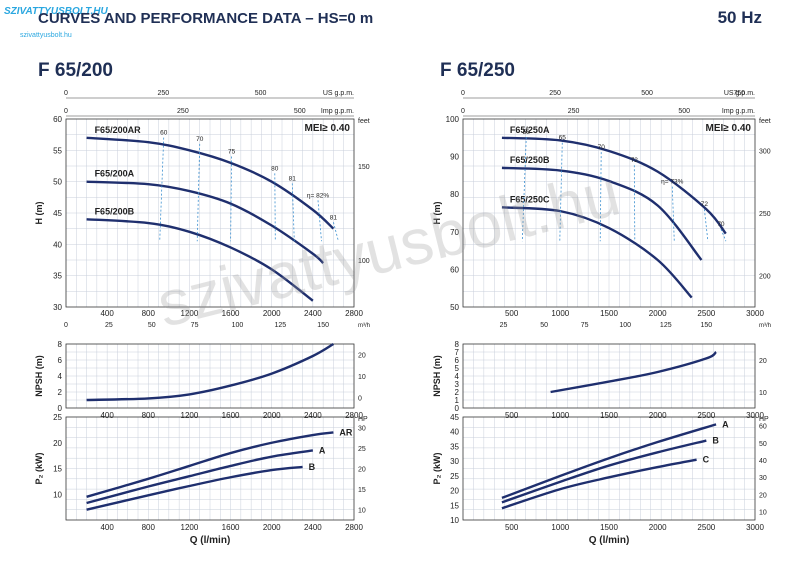  I want to click on power-panel-0-series-label: A, so click(322, 450).